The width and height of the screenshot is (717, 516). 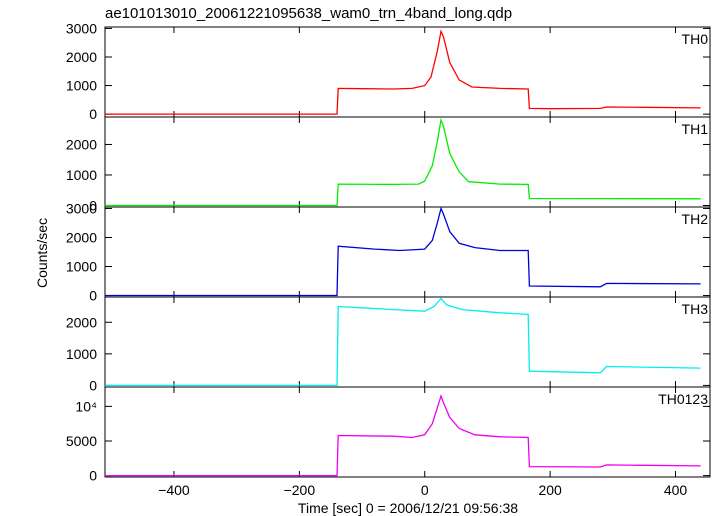 I want to click on panel-label: TH3, so click(x=695, y=309).